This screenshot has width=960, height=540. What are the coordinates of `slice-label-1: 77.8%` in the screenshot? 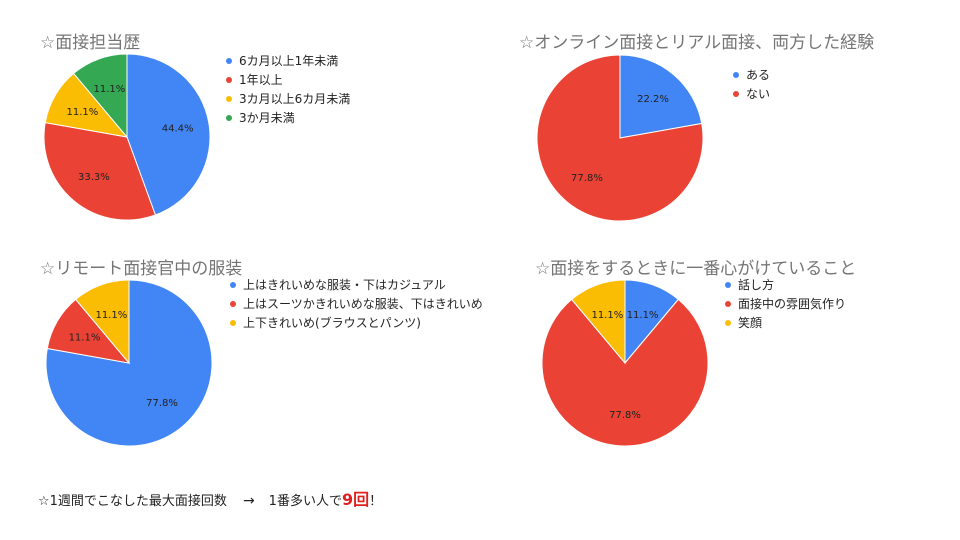 It's located at (162, 403).